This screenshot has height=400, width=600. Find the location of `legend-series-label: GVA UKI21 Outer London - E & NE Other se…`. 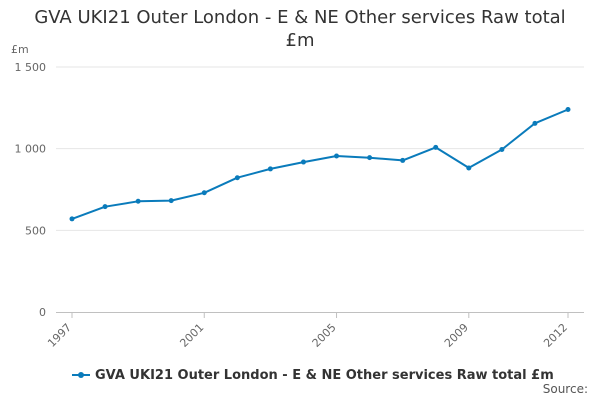

legend-series-label: GVA UKI21 Outer London - E & NE Other se… is located at coordinates (324, 375).